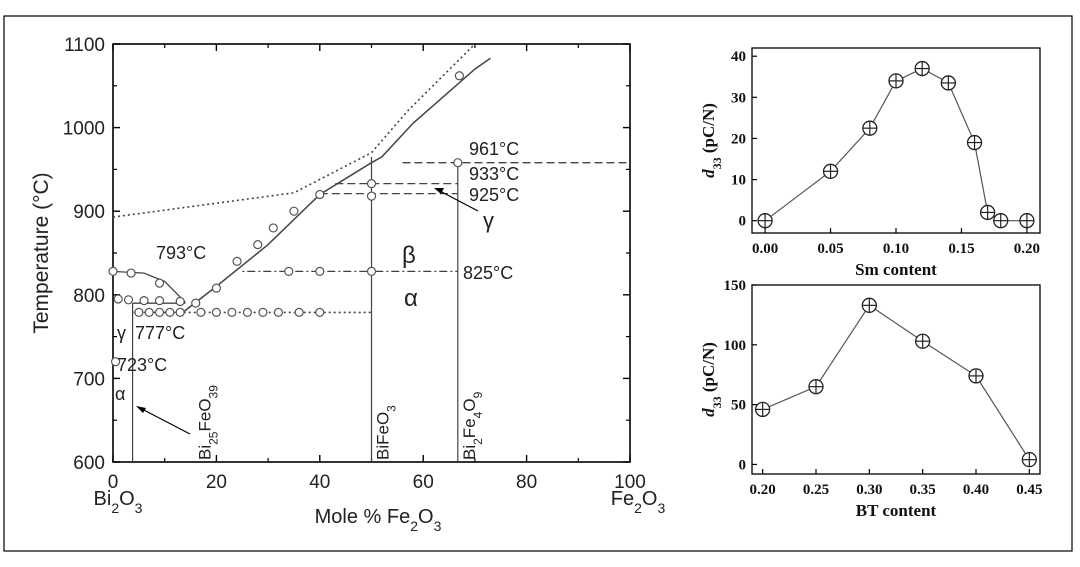 Image resolution: width=1080 pixels, height=567 pixels. What do you see at coordinates (89, 212) in the screenshot?
I see `pd-ytick-label: 900` at bounding box center [89, 212].